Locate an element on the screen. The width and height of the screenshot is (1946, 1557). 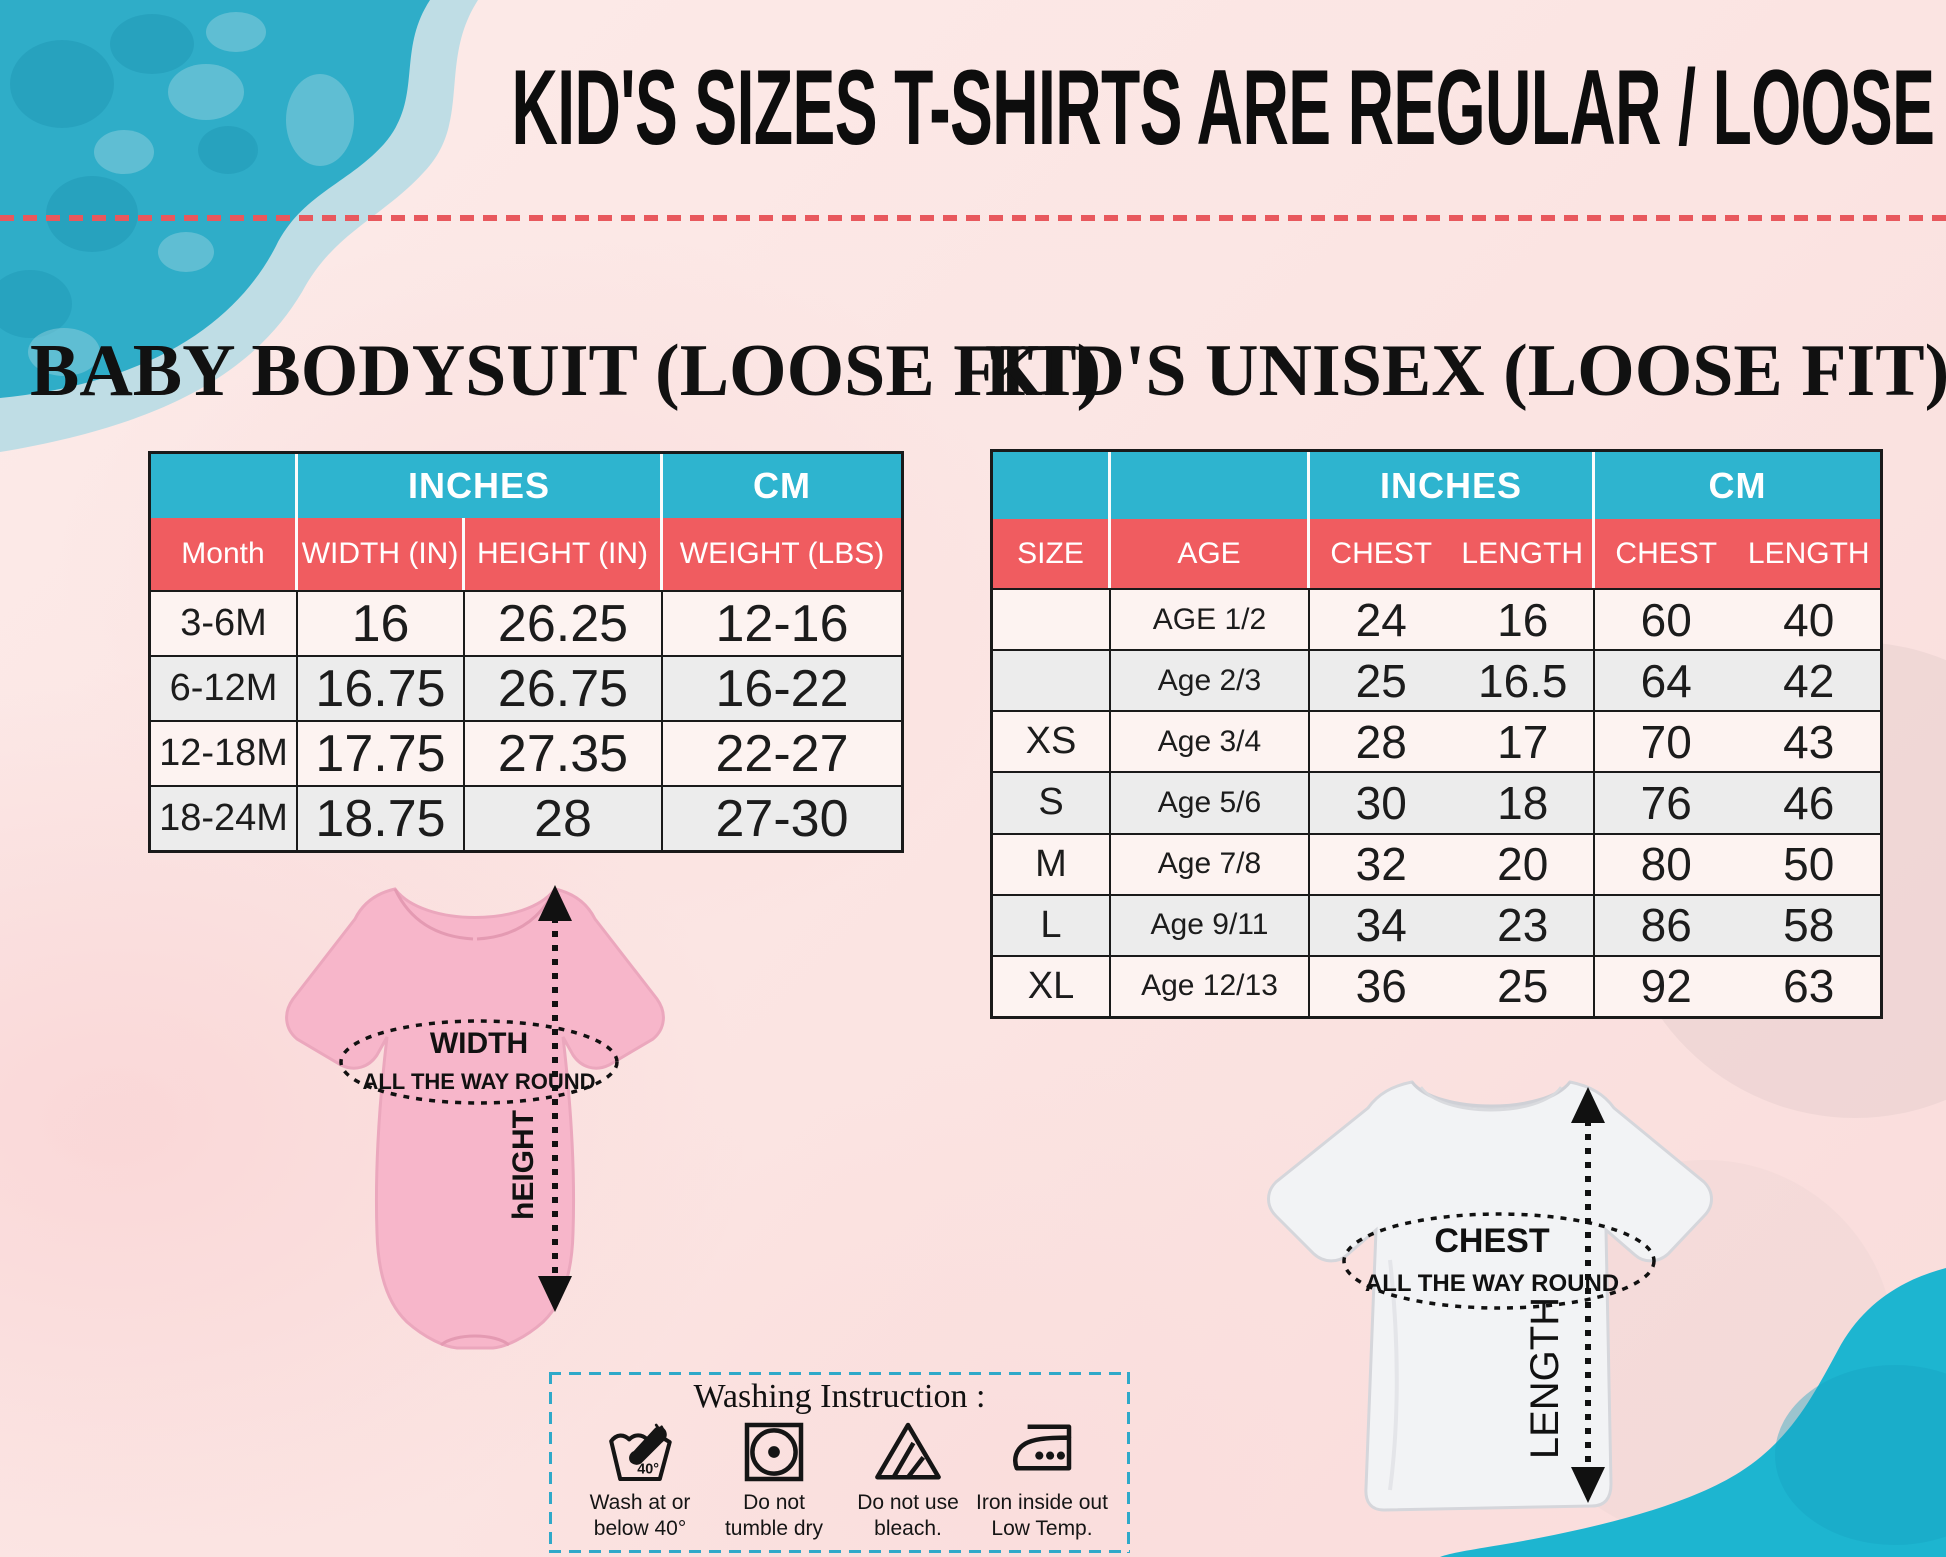
bodysuit-neck-lap-left is located at coordinates (433, 914).